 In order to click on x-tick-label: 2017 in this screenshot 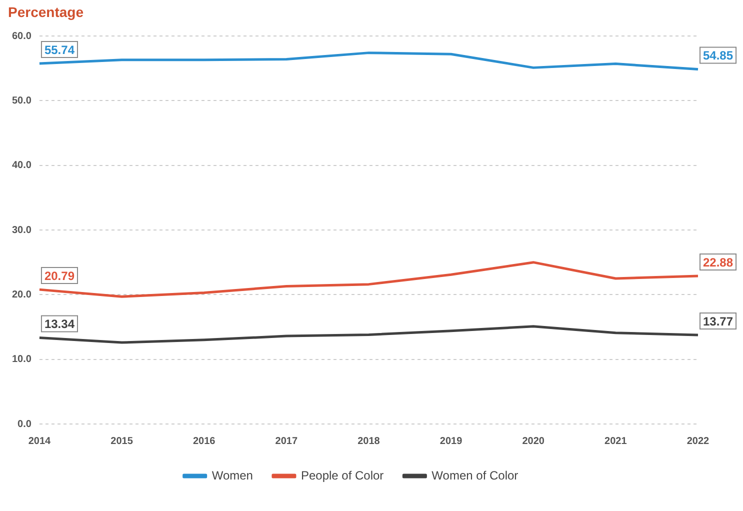, I will do `click(286, 441)`.